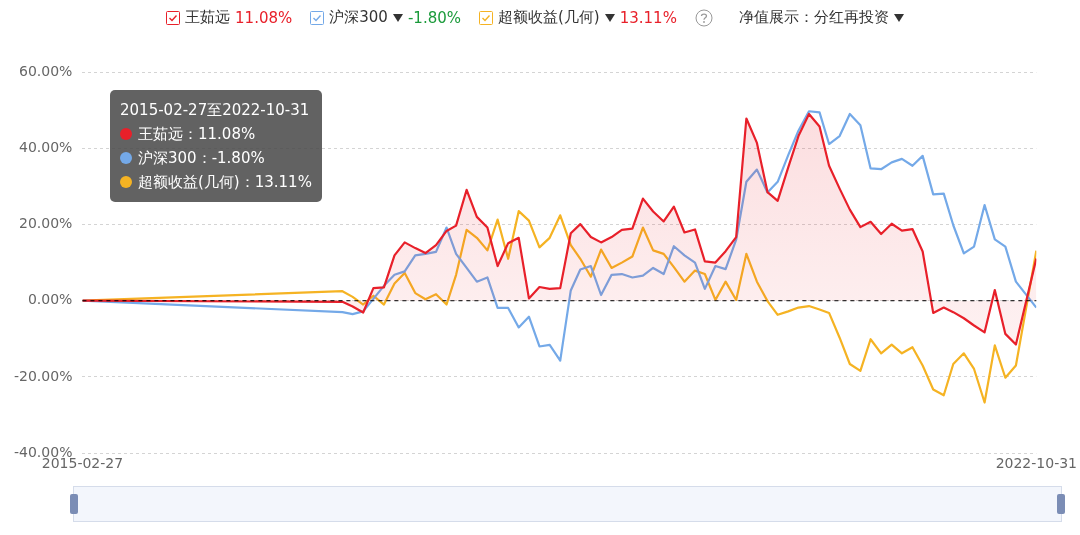 The image size is (1080, 535). I want to click on text: 11.08%, so click(264, 17).